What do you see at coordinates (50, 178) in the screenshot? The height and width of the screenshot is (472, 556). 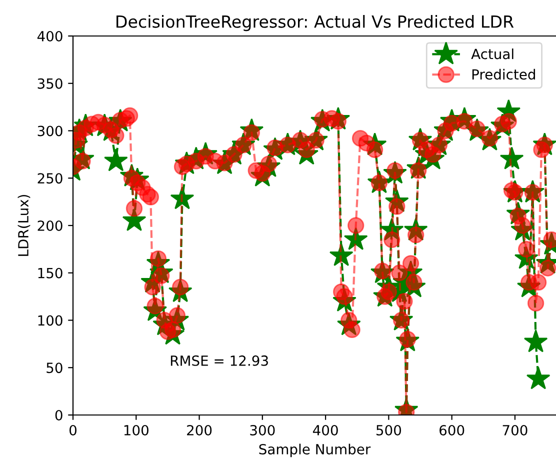 I see `y-tick-label: 250` at bounding box center [50, 178].